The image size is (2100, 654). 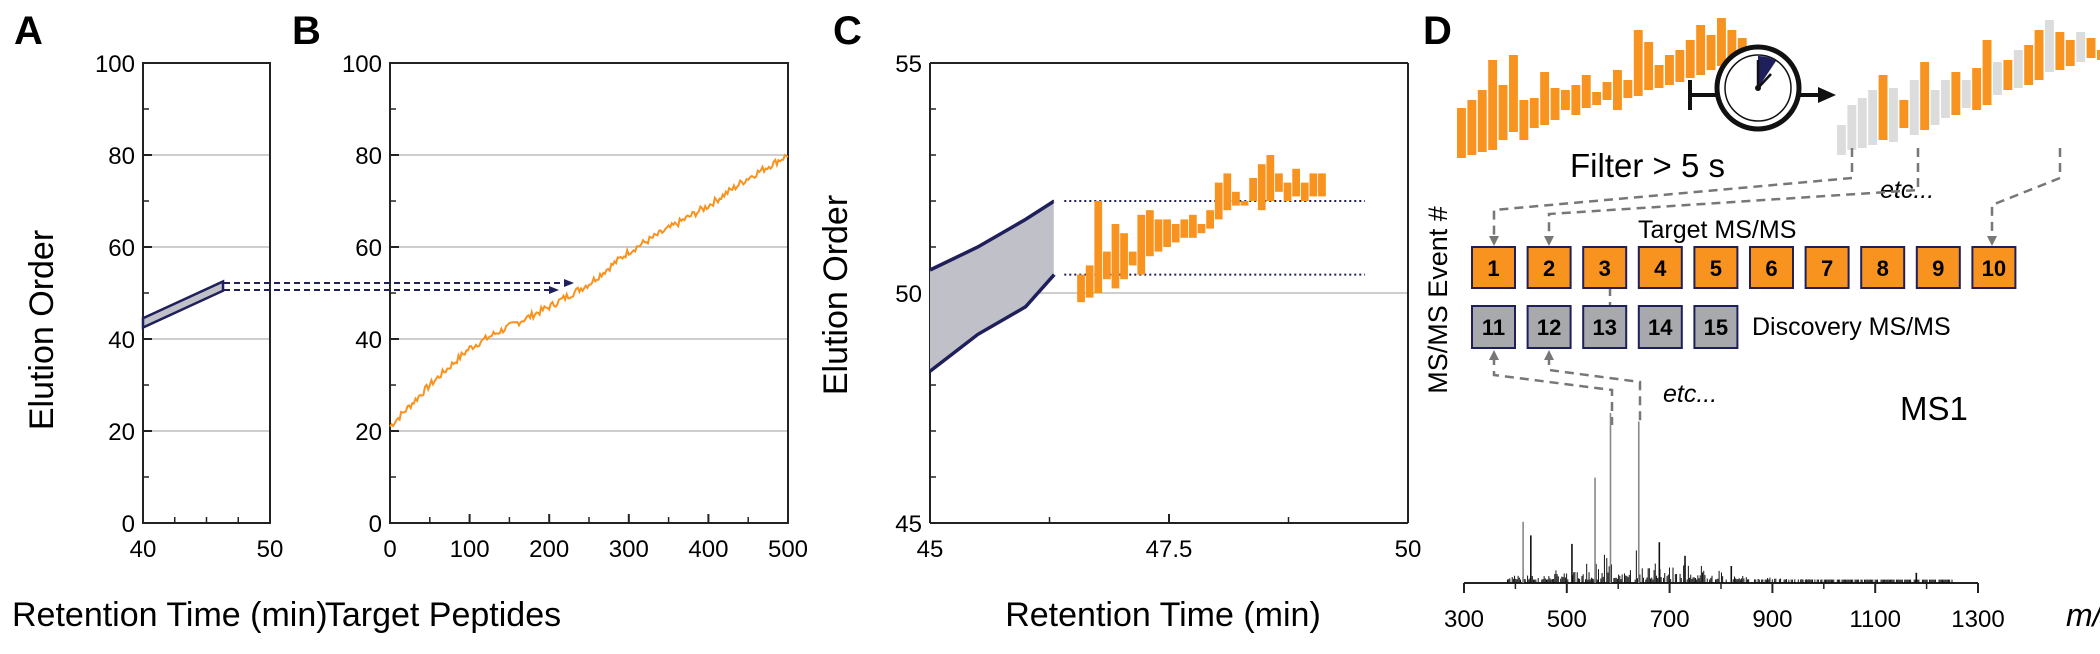 I want to click on panel-a-ytick-label: 40, so click(x=121, y=340).